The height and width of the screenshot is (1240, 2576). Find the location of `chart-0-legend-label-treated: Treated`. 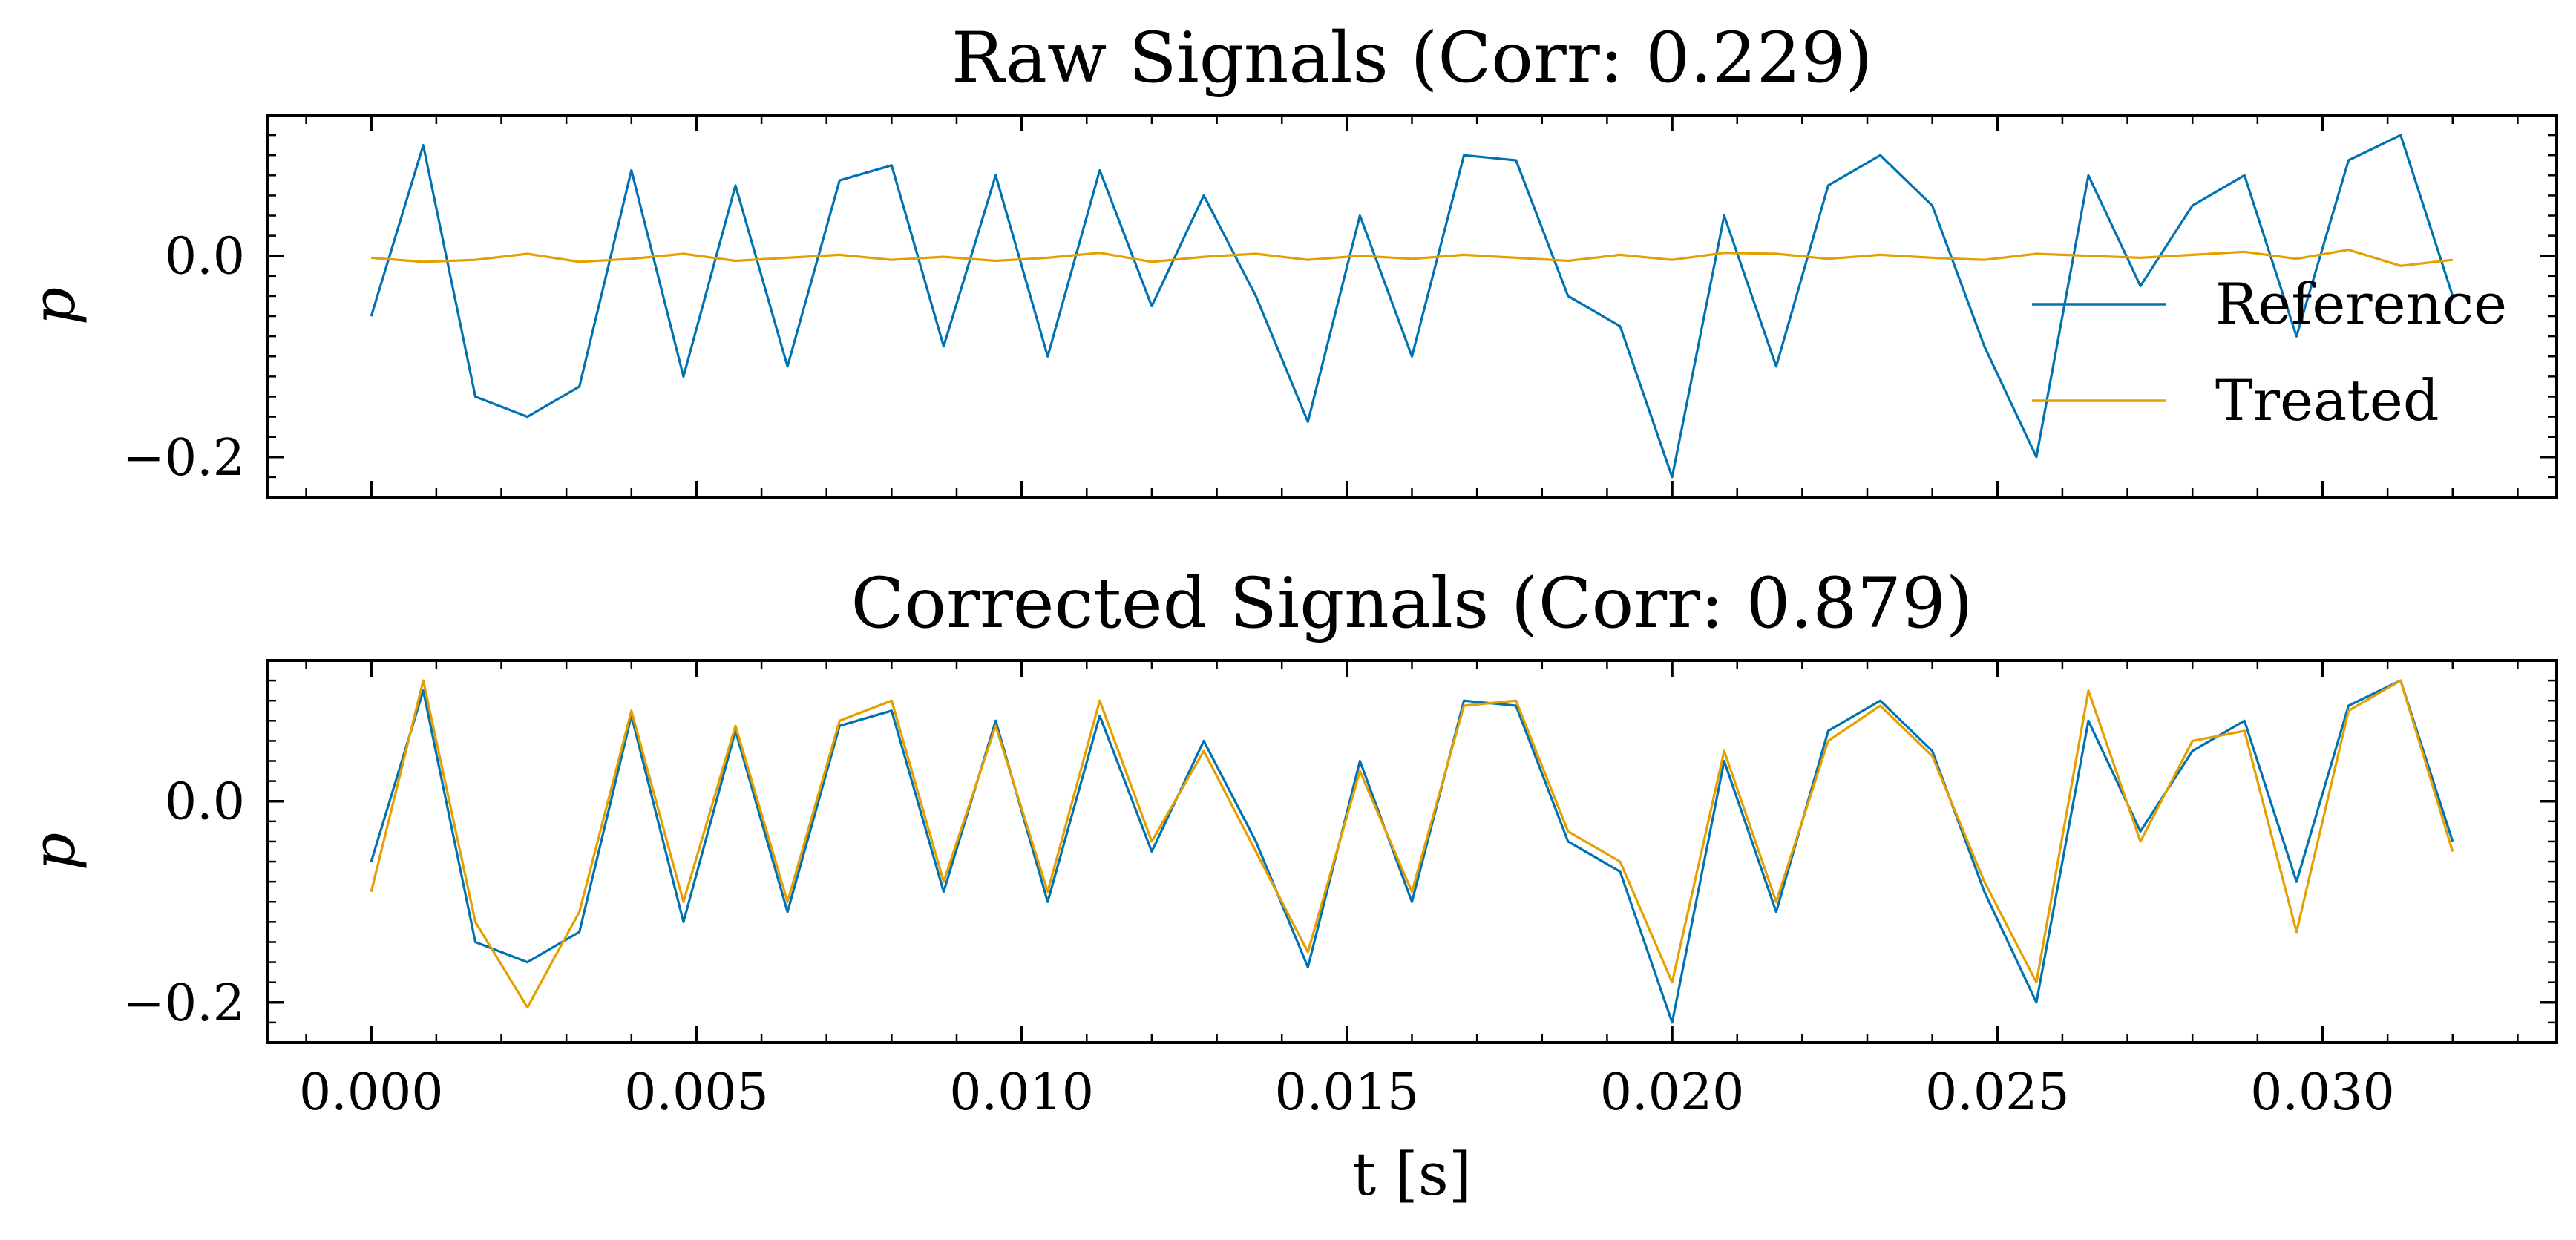

chart-0-legend-label-treated: Treated is located at coordinates (2327, 400).